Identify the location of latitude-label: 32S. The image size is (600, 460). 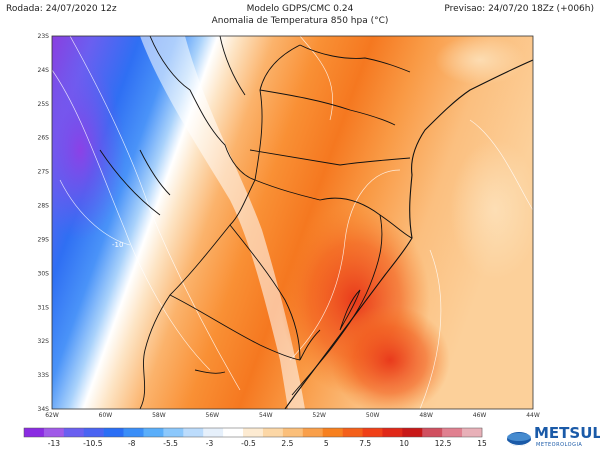
(44, 341).